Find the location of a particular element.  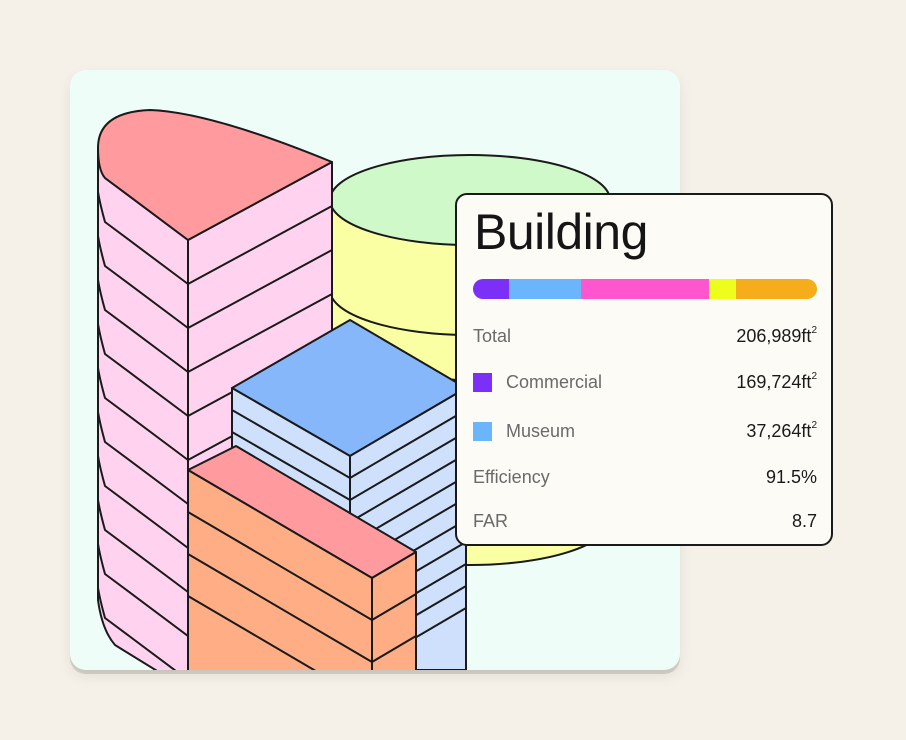

stat-value: 8.7 is located at coordinates (804, 520).